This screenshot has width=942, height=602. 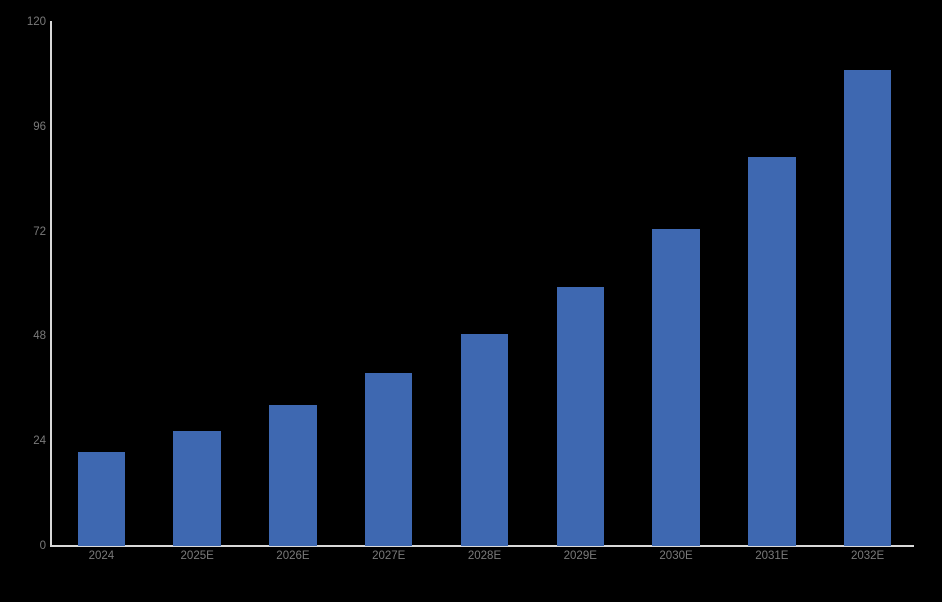 What do you see at coordinates (101, 556) in the screenshot?
I see `x-tick-label: 2024` at bounding box center [101, 556].